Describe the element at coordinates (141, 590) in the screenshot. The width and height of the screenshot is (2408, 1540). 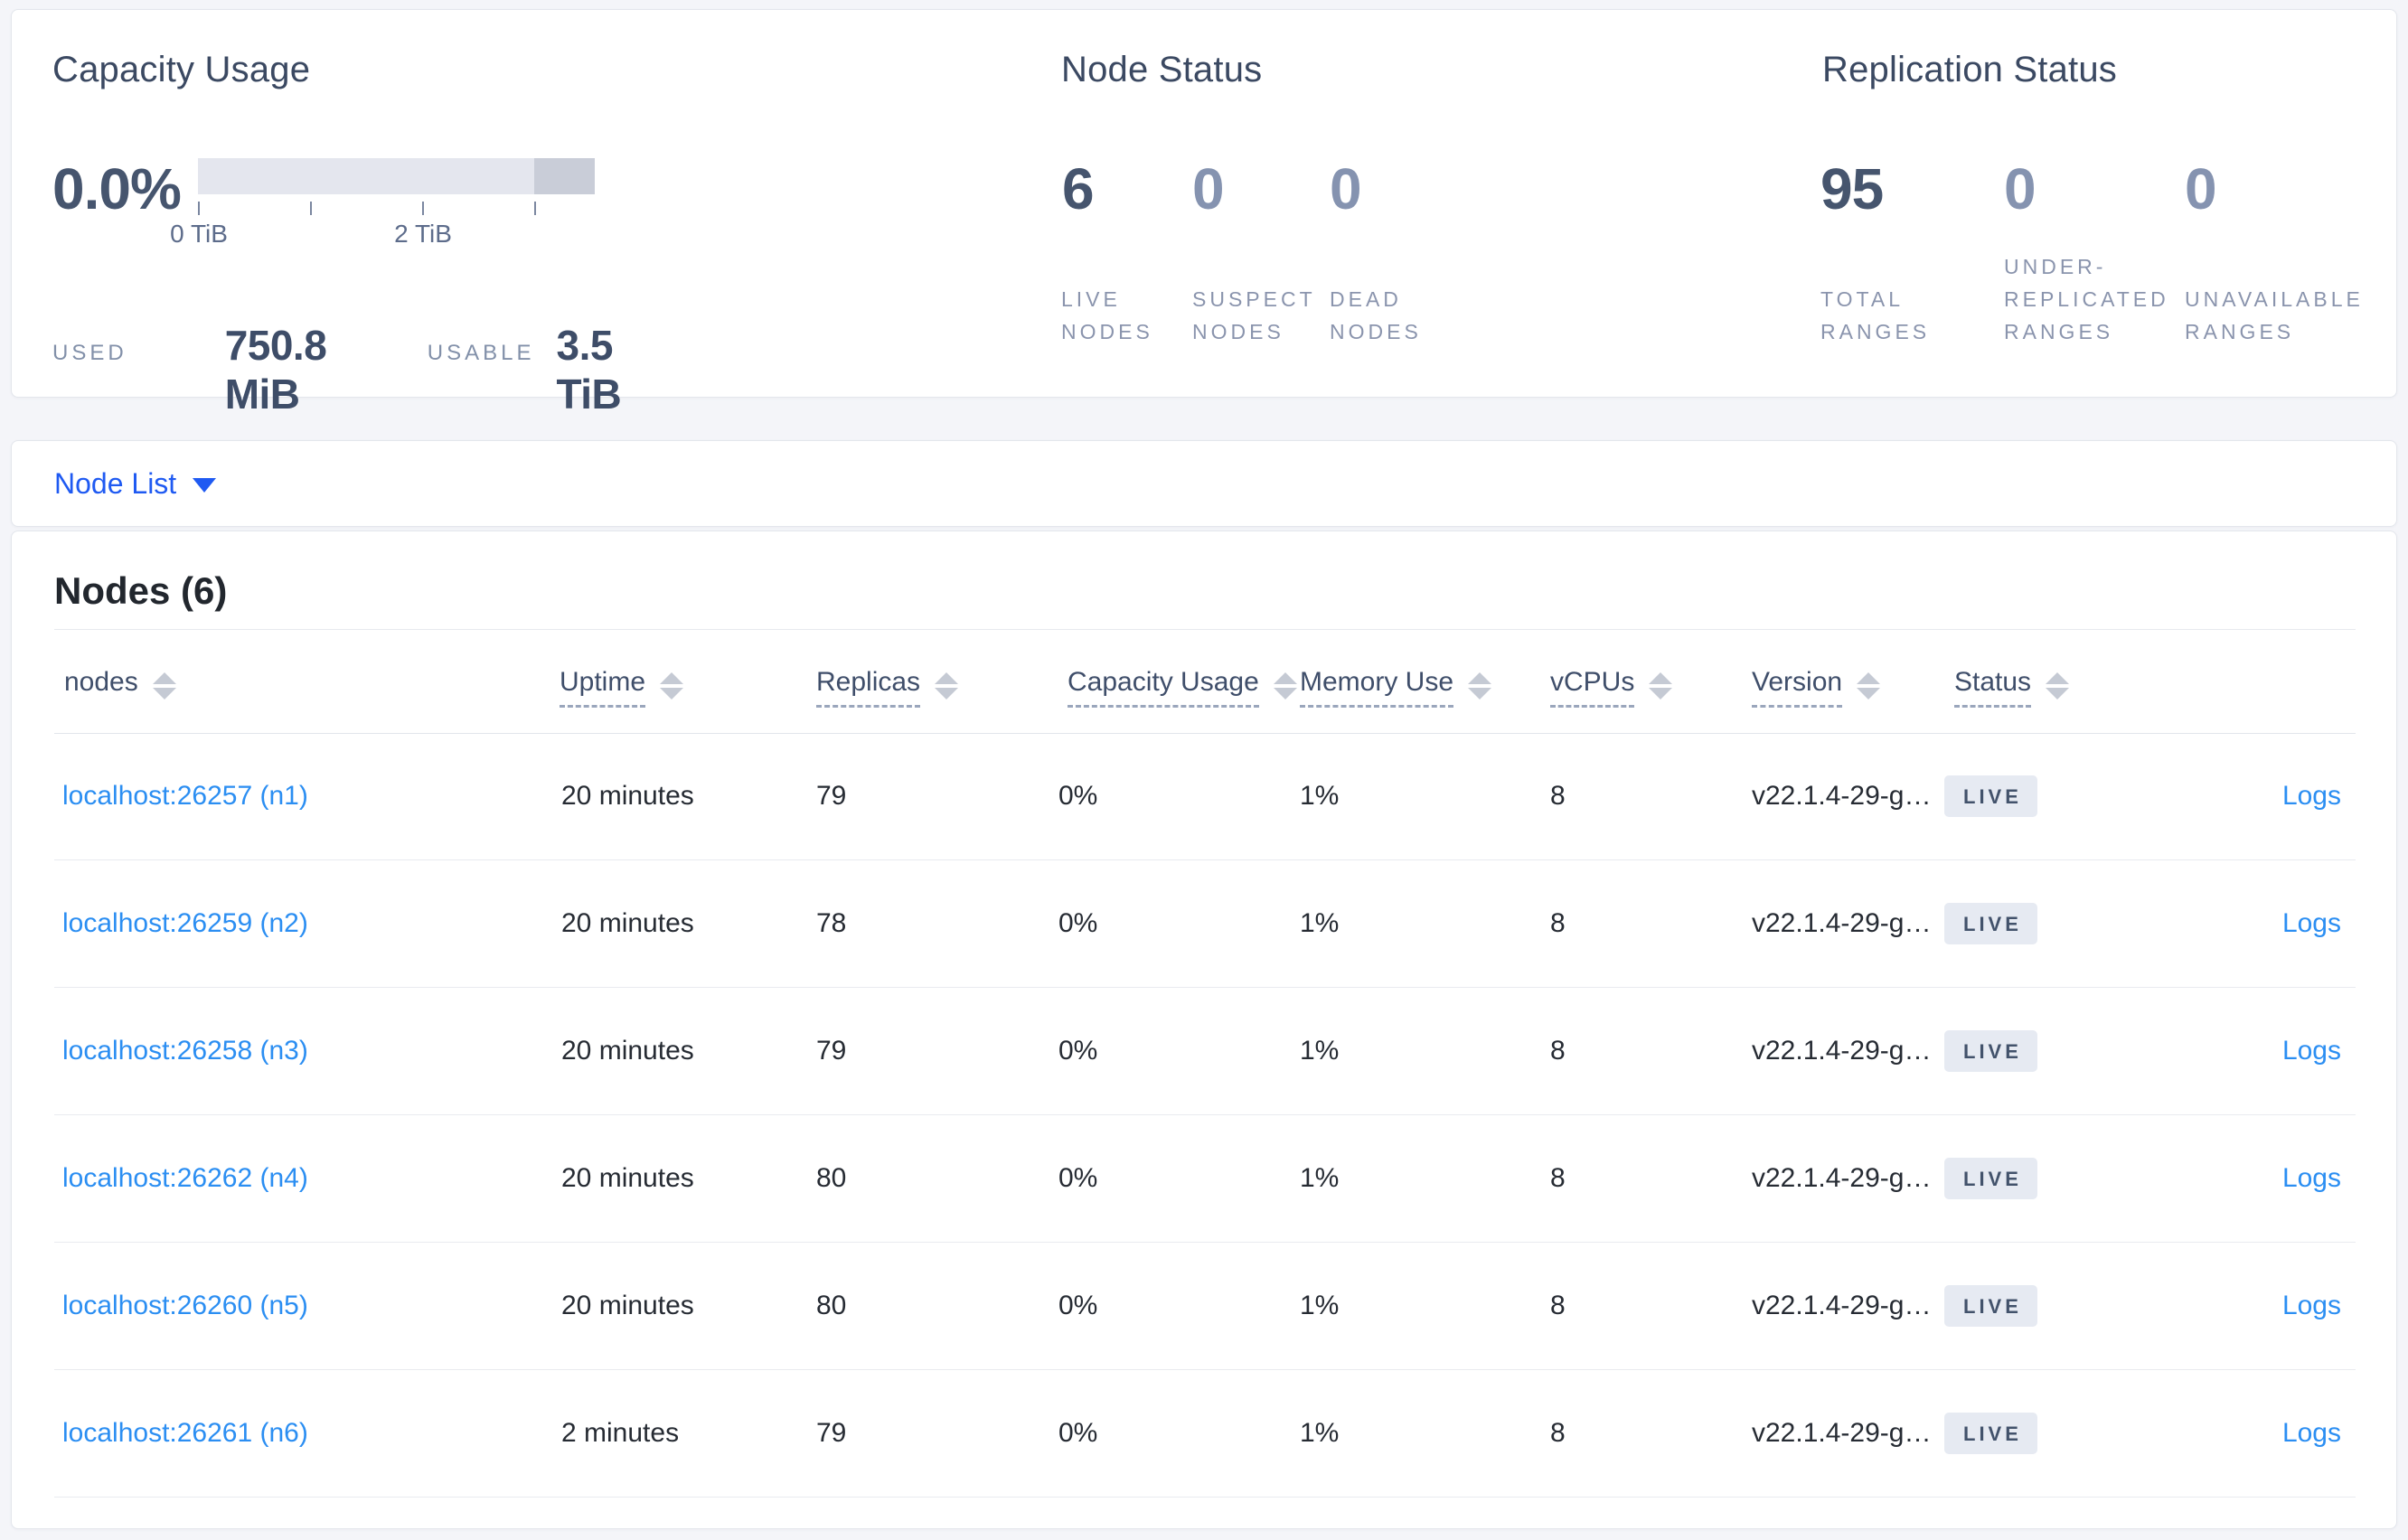
I see `nodes-count-title: Nodes (6)` at that location.